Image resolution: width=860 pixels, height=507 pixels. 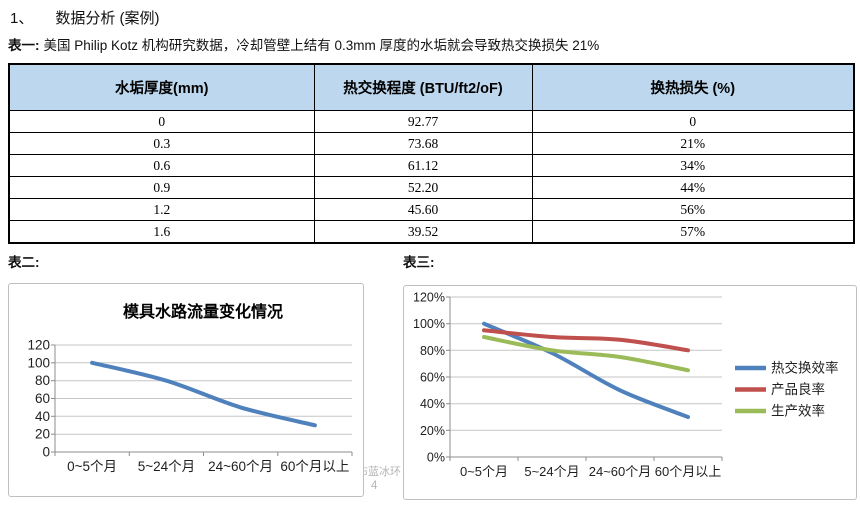 I want to click on svg-text: 0, so click(x=46, y=452).